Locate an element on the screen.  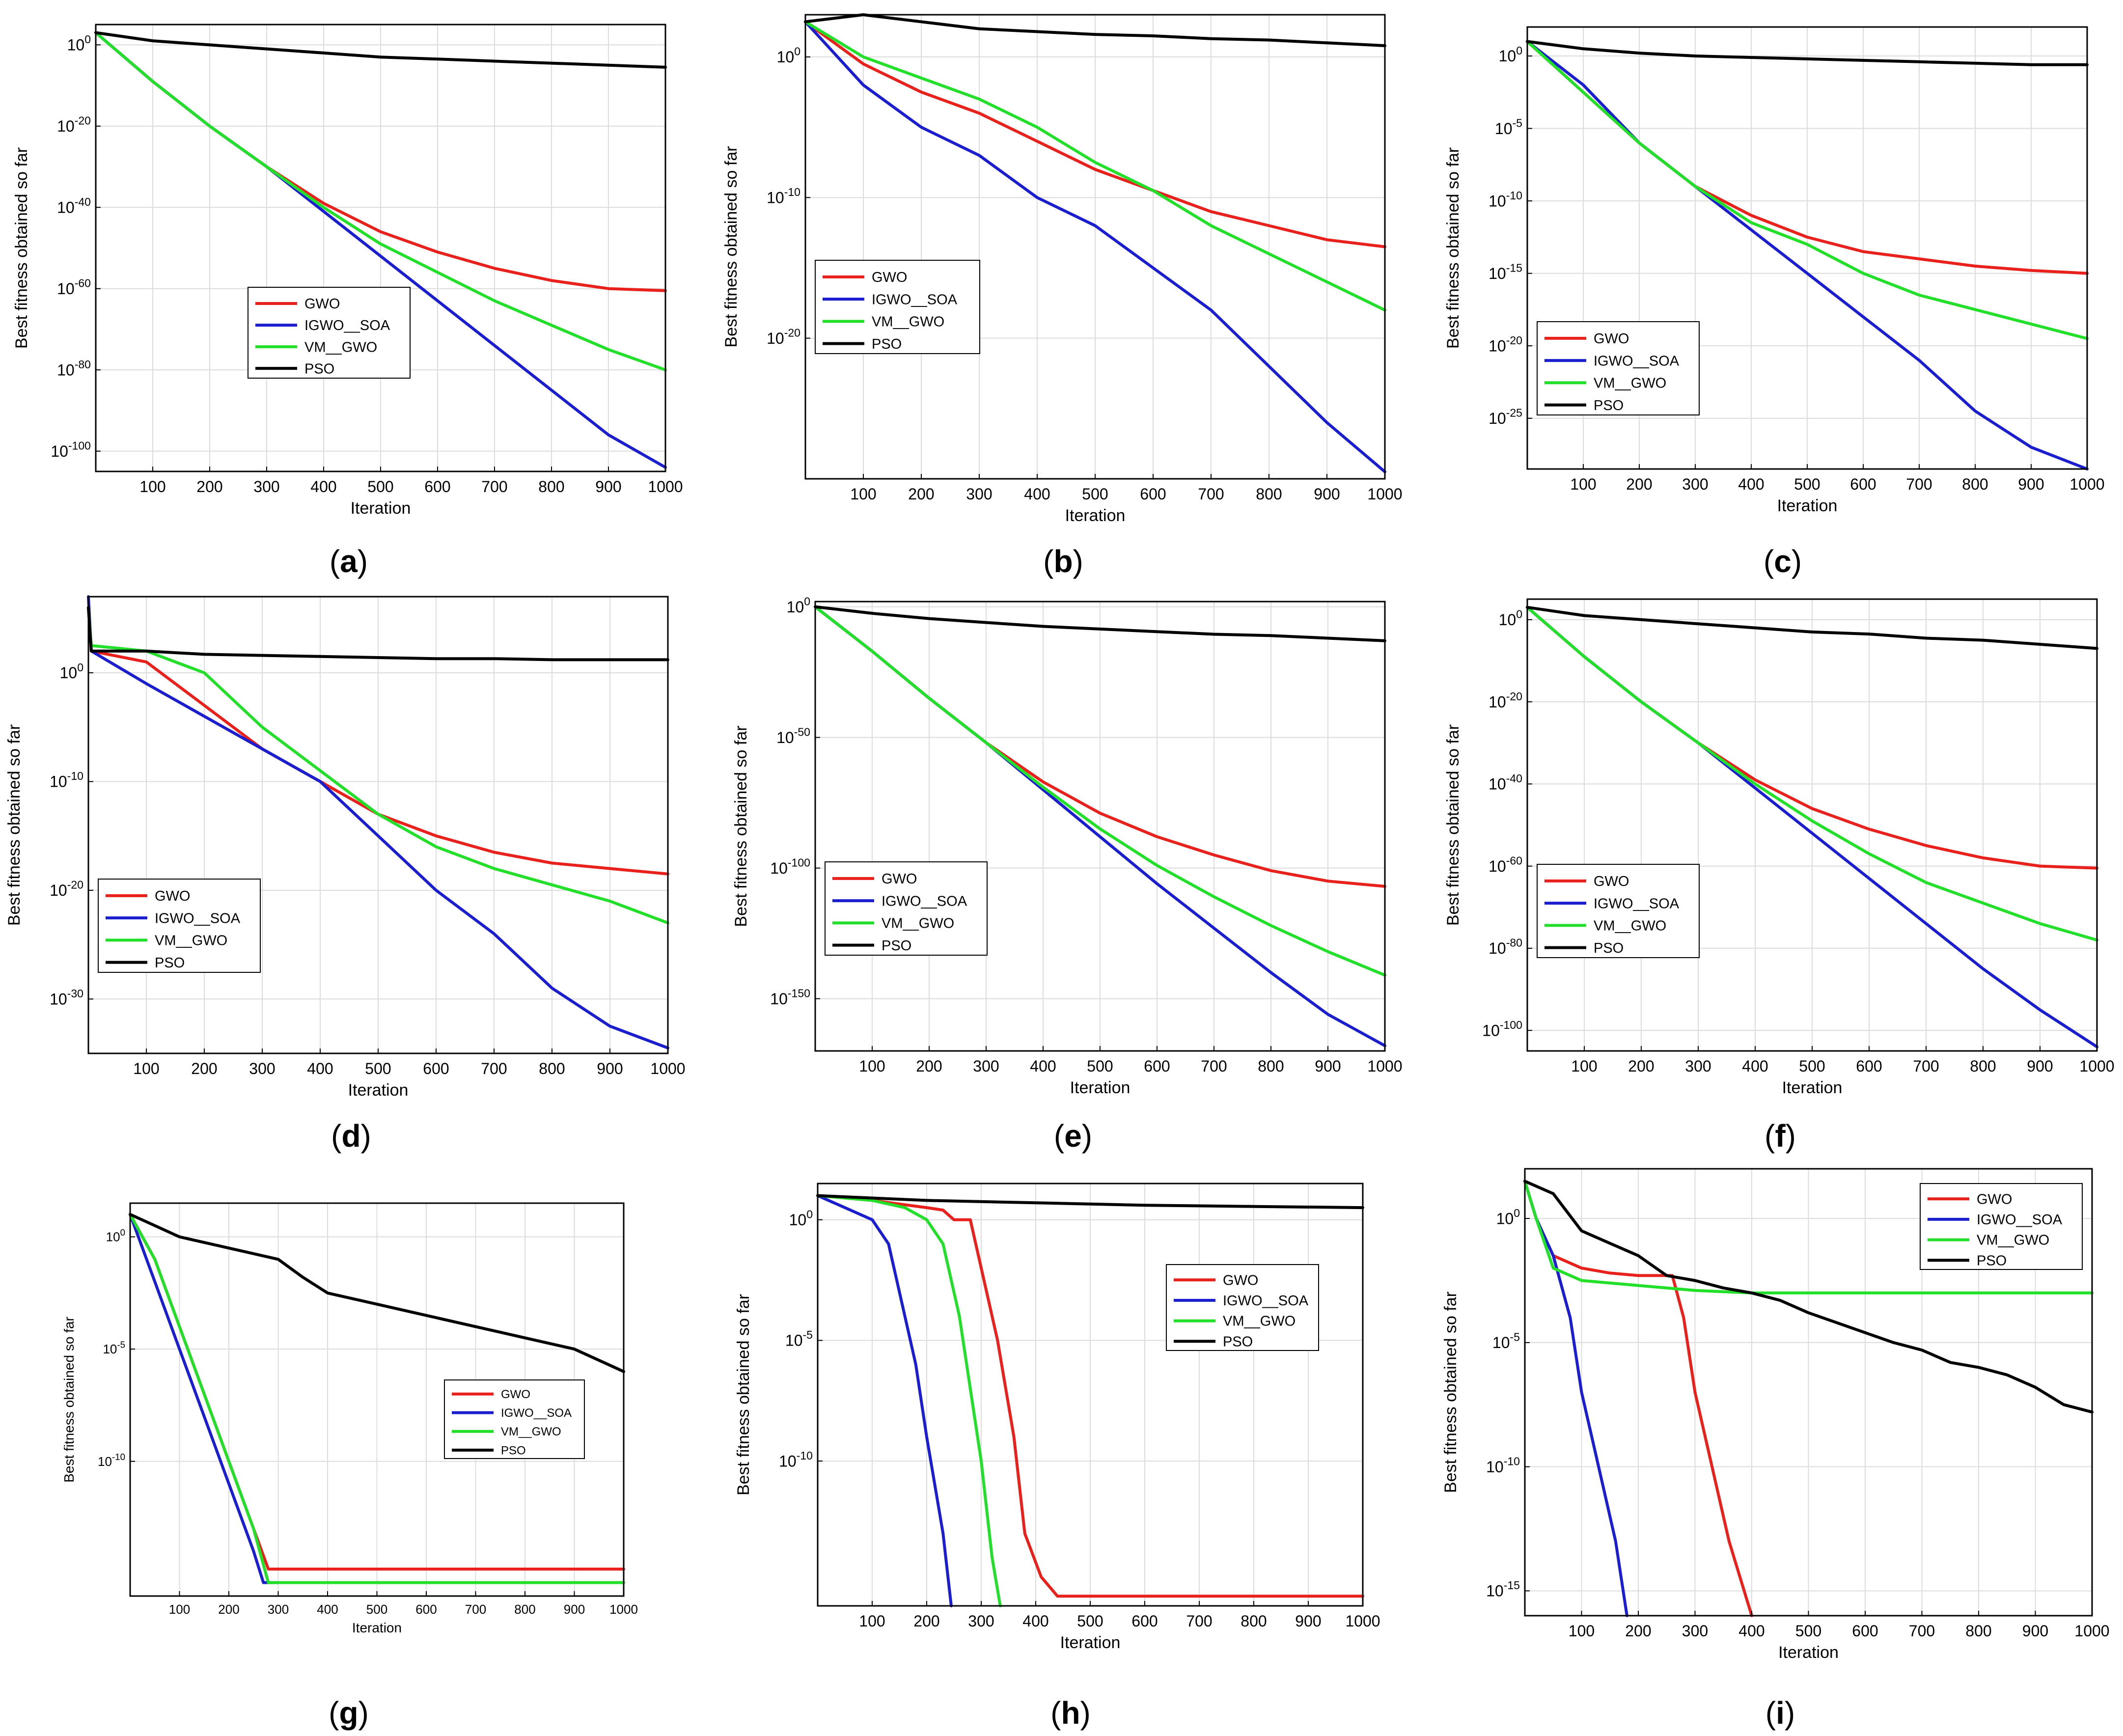
panel-caption: (b) is located at coordinates (1063, 561).